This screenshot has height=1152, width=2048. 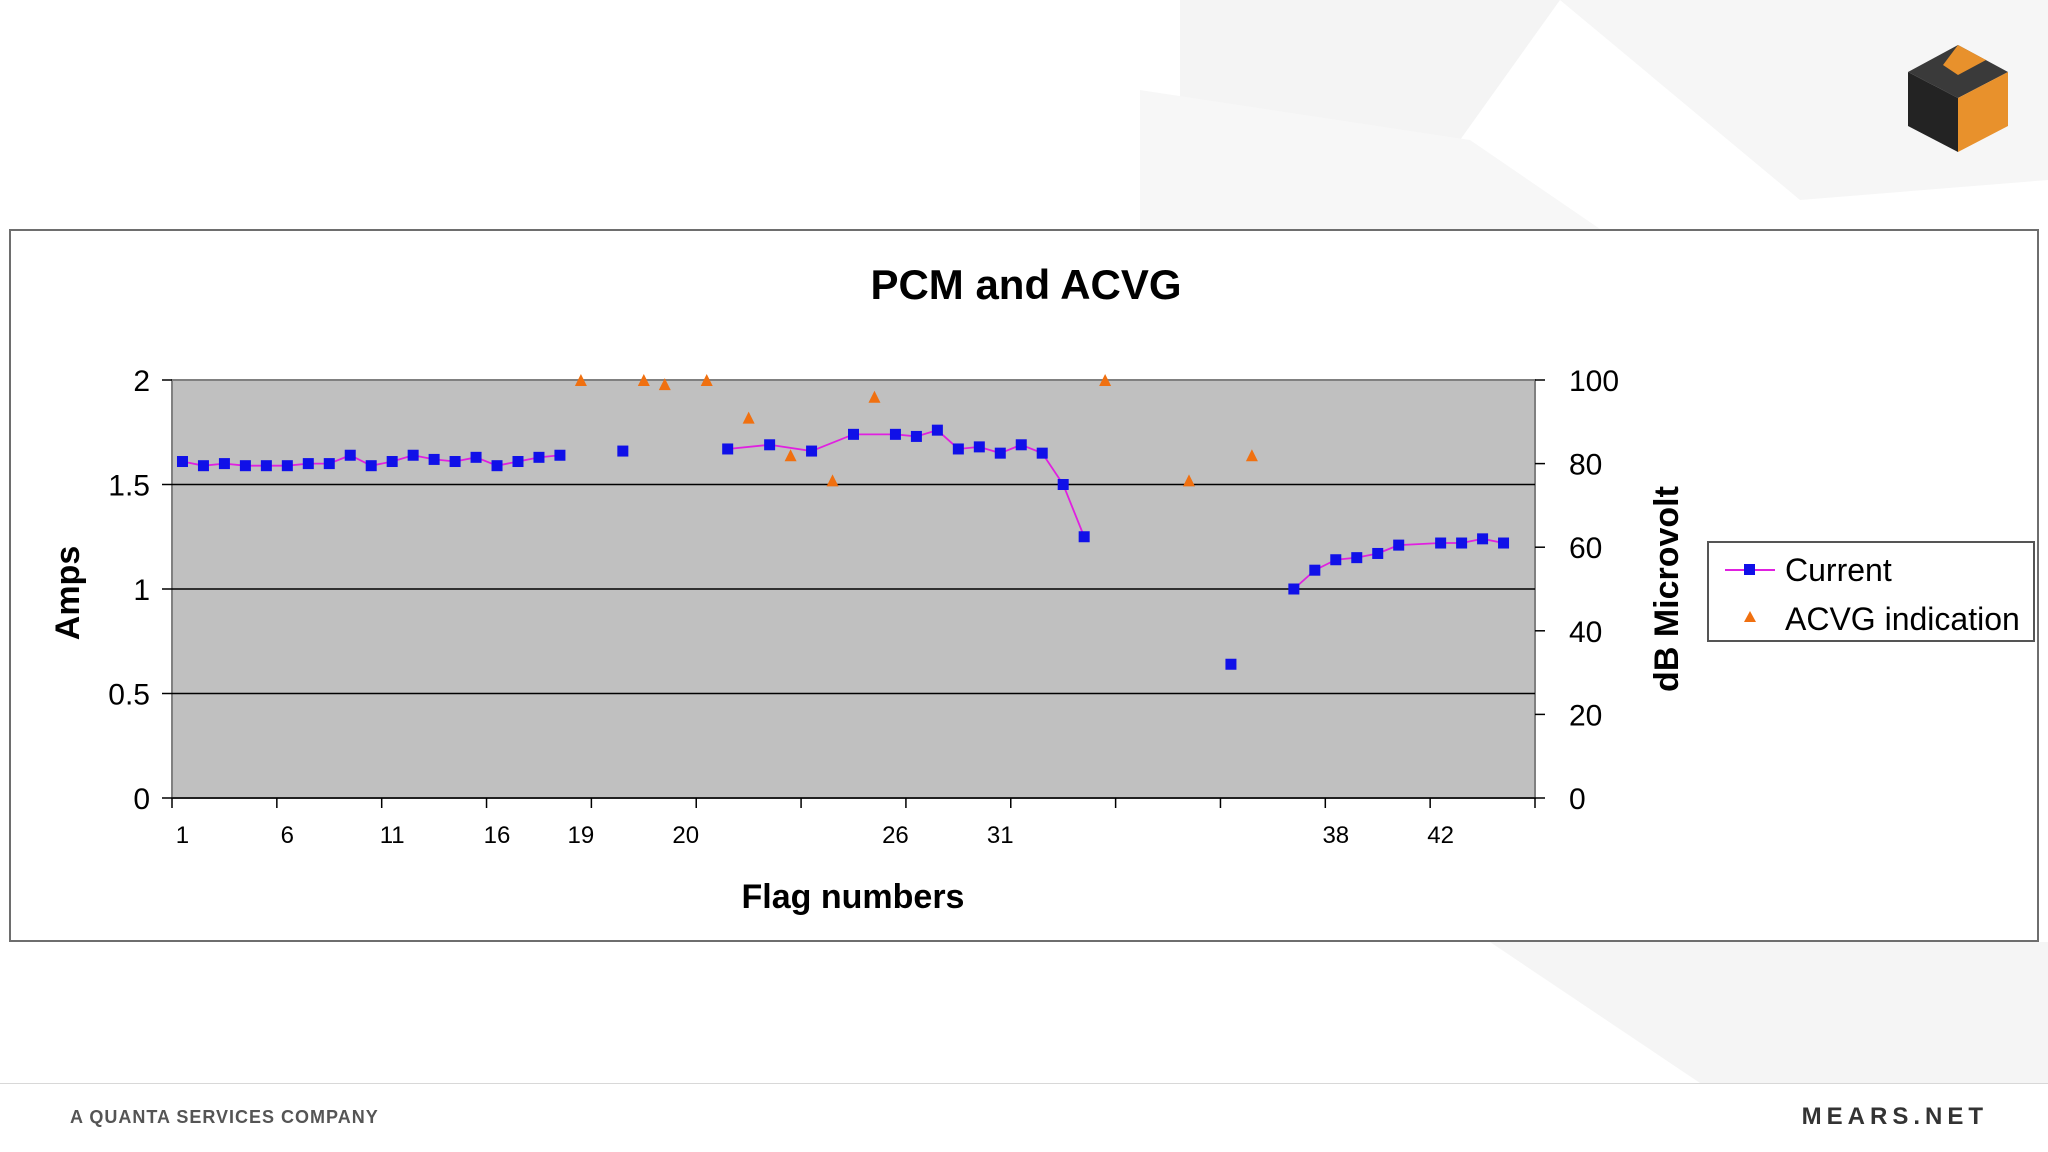 What do you see at coordinates (1000, 835) in the screenshot?
I see `x-tick-label: 31` at bounding box center [1000, 835].